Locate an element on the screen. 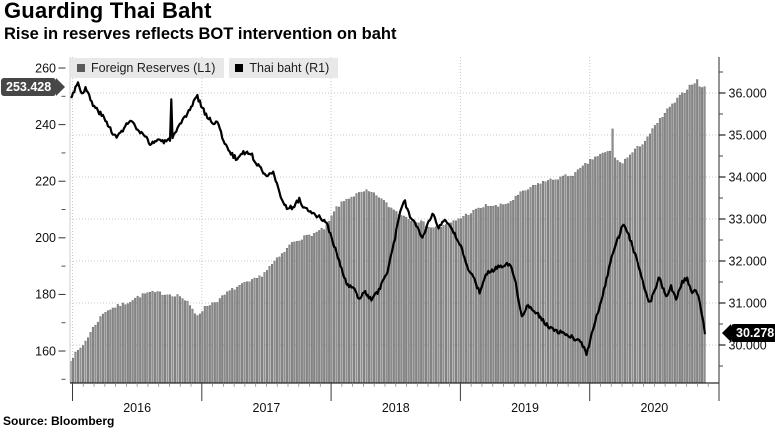 The height and width of the screenshot is (435, 775). svg-text: 240 is located at coordinates (45, 125).